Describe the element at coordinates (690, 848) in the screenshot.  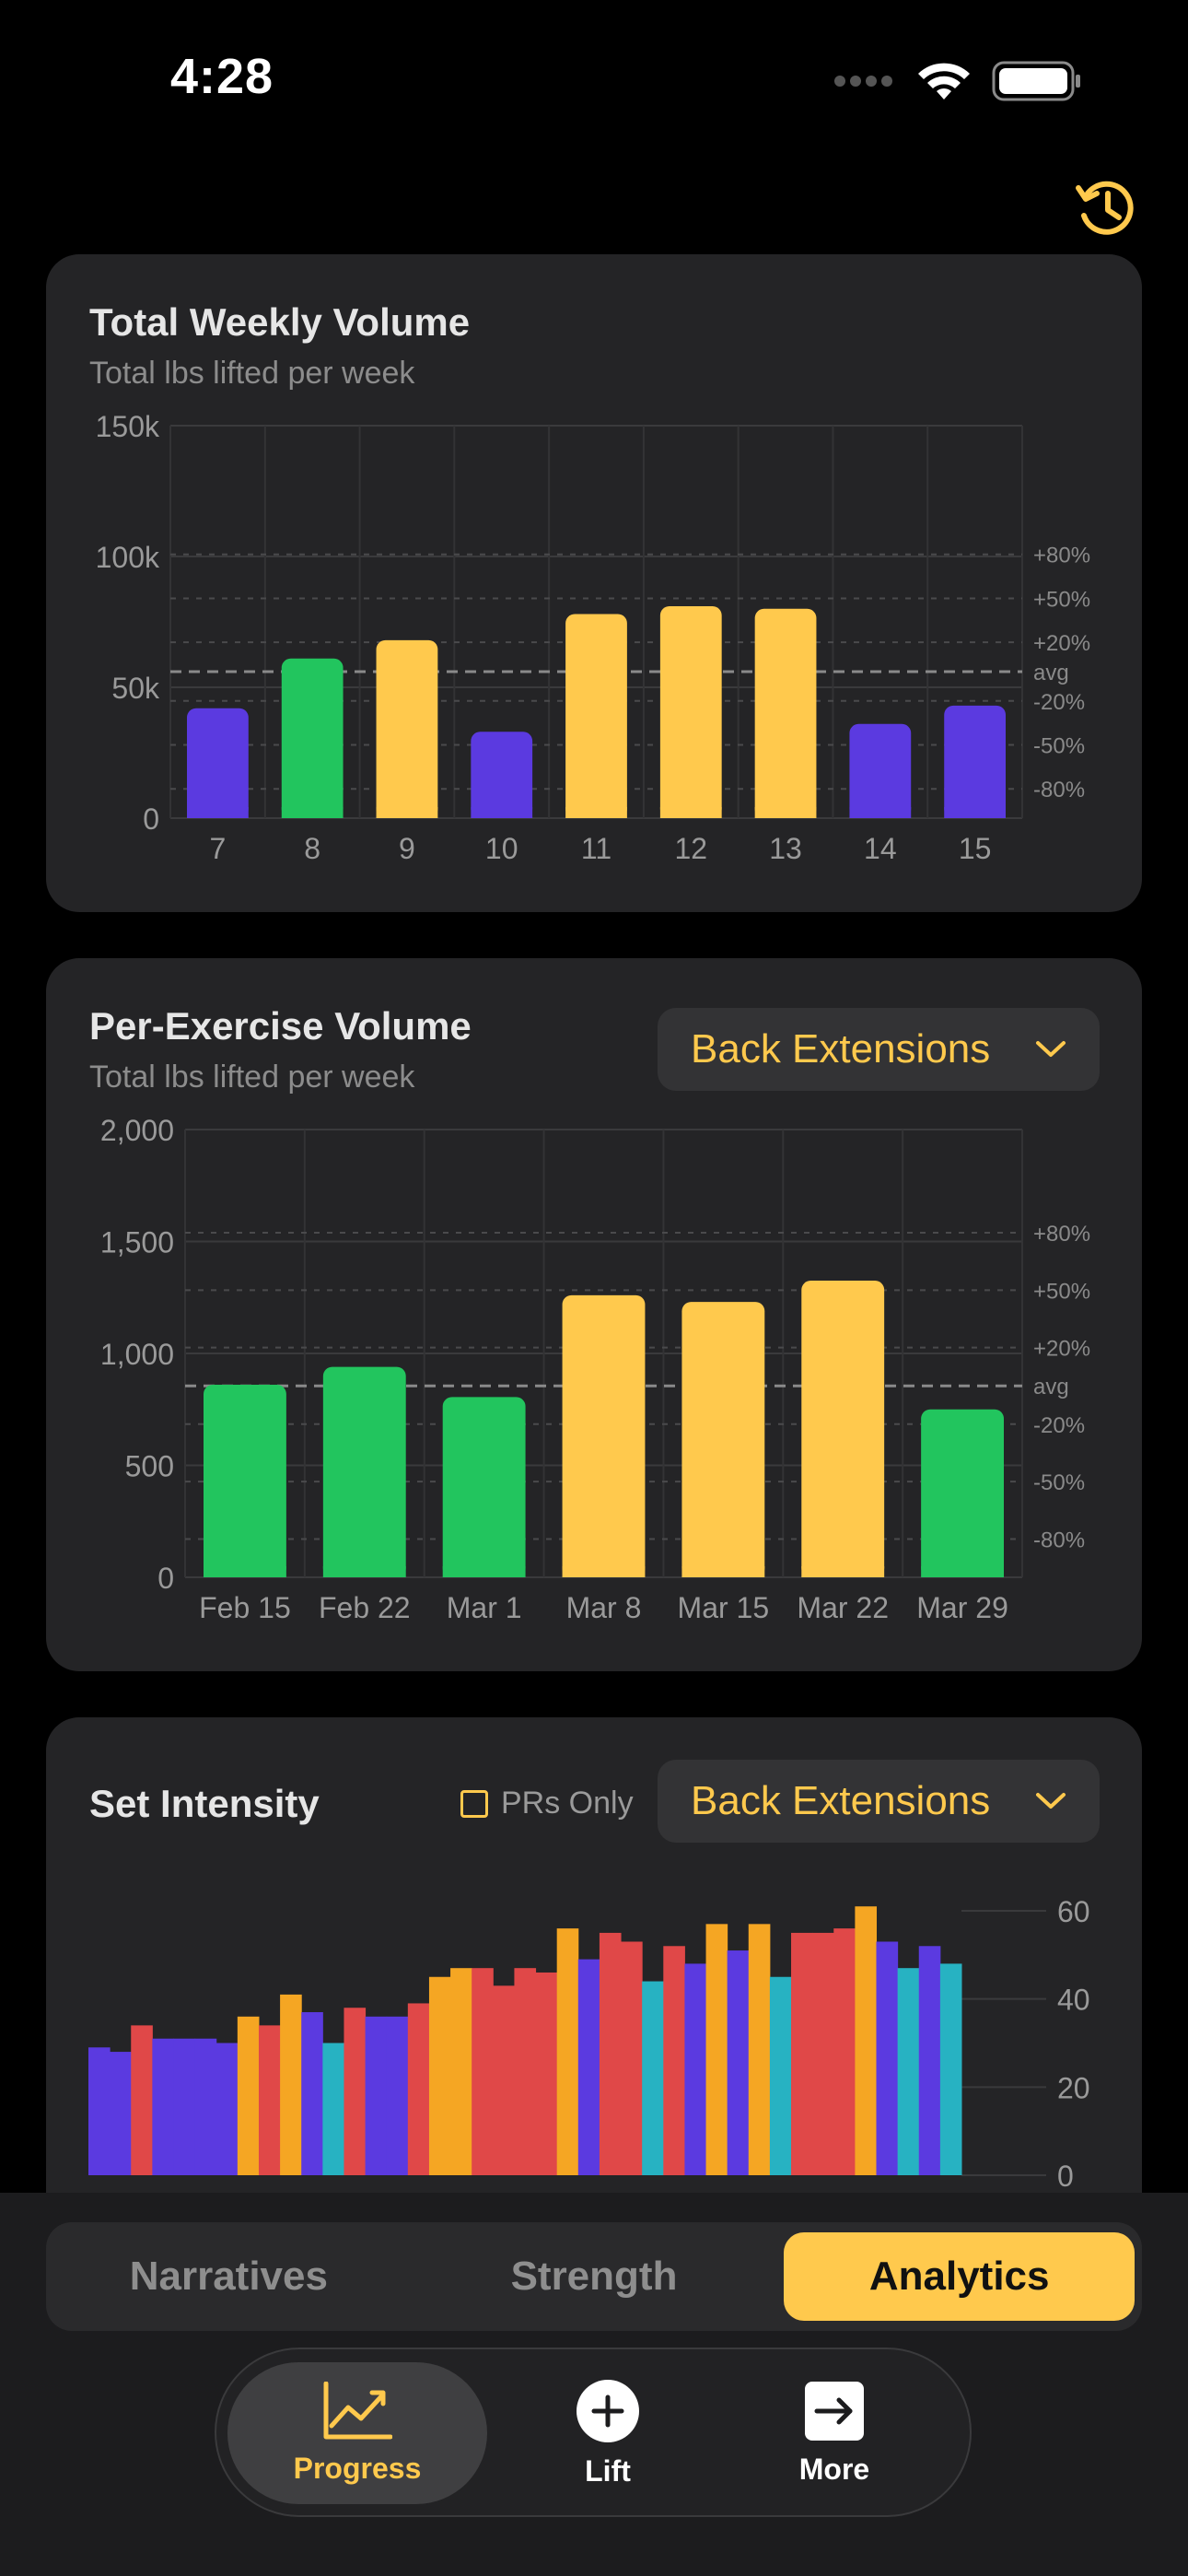
I see `x-tick-label: 12` at that location.